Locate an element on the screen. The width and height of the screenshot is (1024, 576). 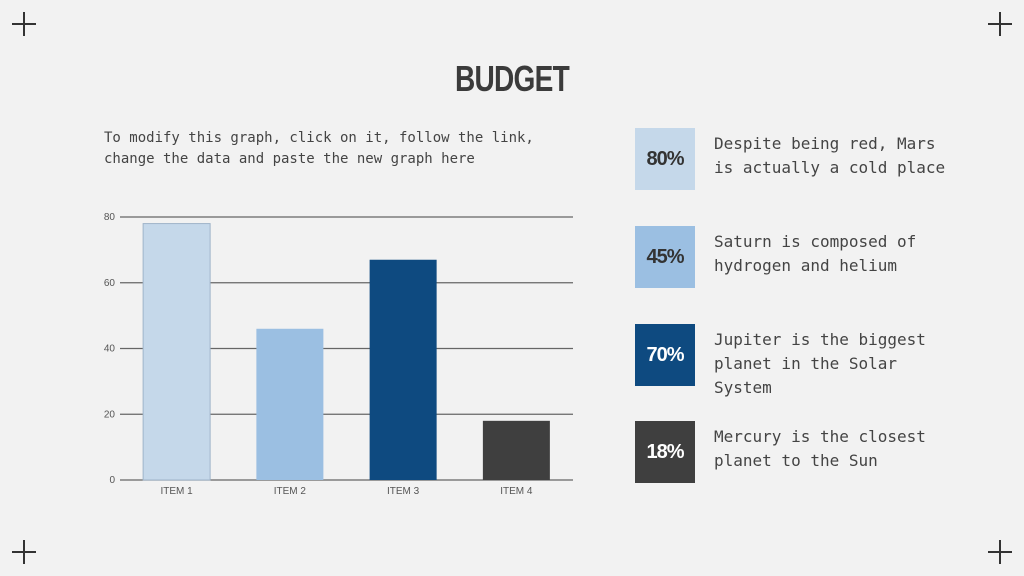
corner-cross-bottom-right is located at coordinates (1000, 552).